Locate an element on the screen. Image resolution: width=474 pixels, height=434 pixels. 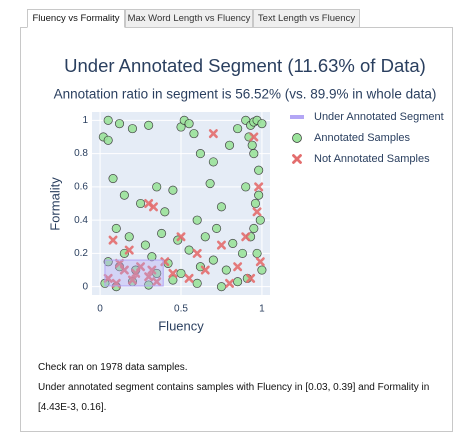
legend-label: Not Annotated Samples is located at coordinates (372, 159).